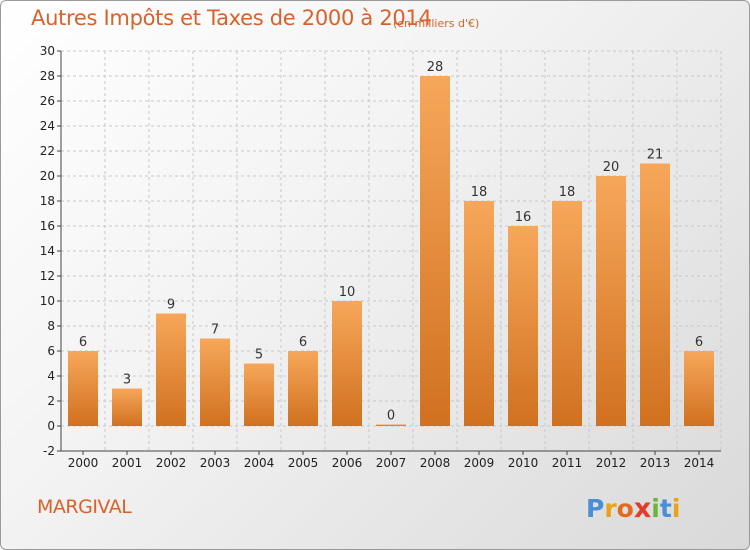 The image size is (750, 550). I want to click on bar-2000, so click(83, 388).